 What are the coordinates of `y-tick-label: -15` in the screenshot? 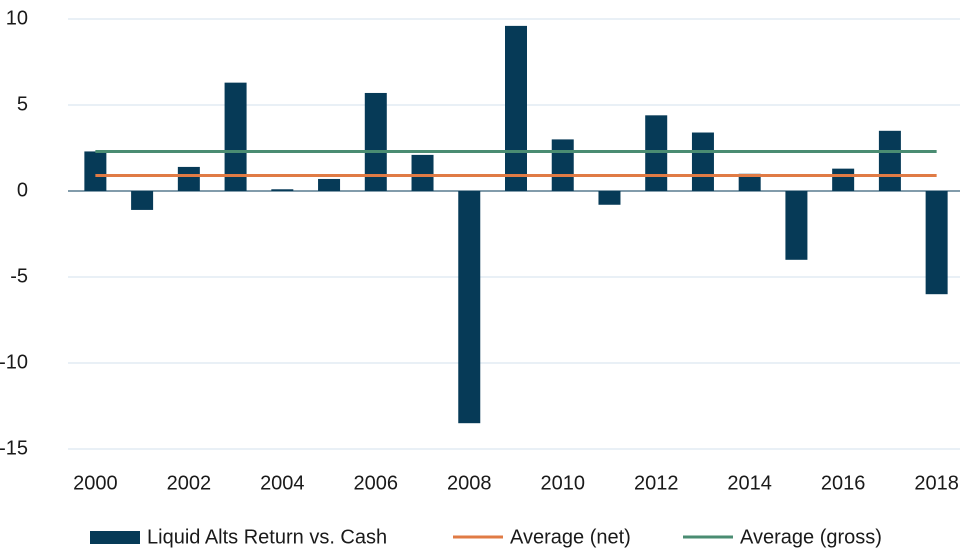 It's located at (14, 448).